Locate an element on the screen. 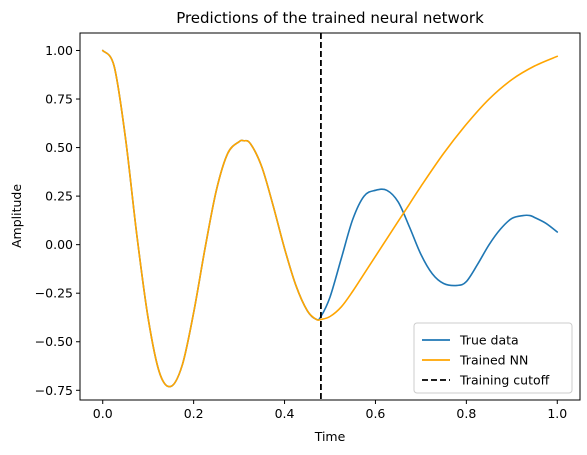 Image resolution: width=587 pixels, height=455 pixels. x-tick-label: 0.0 is located at coordinates (103, 413).